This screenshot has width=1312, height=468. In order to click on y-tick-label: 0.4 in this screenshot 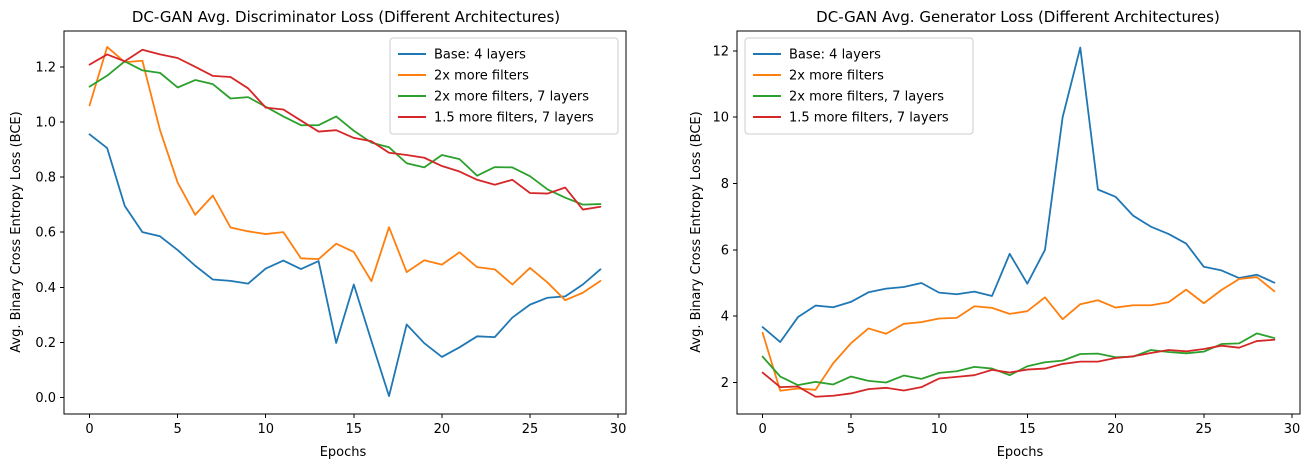, I will do `click(45, 288)`.